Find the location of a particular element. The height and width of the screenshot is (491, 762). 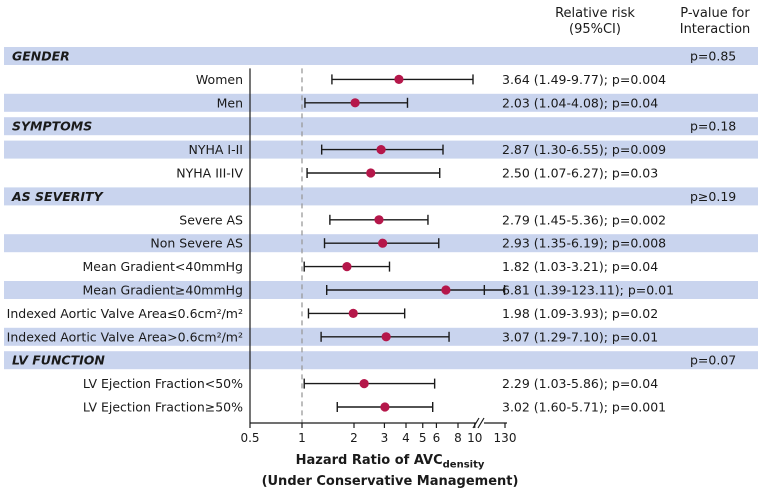

p-interaction-value: p=0.85 is located at coordinates (713, 56).